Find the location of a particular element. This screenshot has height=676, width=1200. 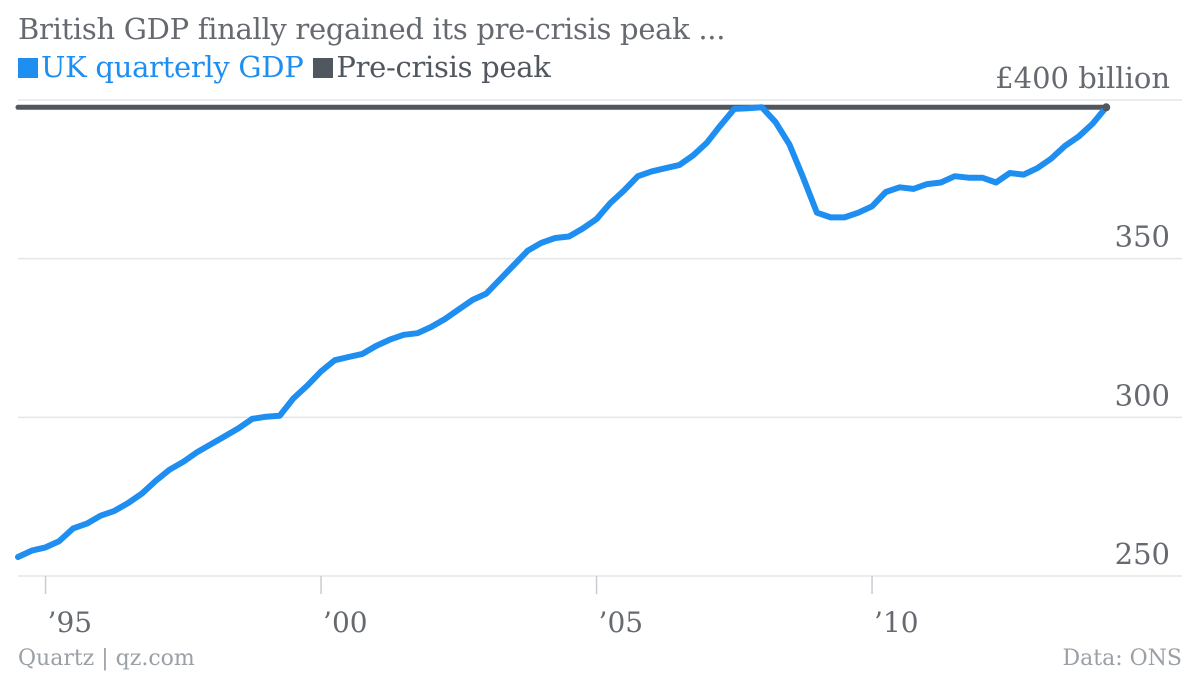

y-tick-label-250: 250 is located at coordinates (1142, 554).